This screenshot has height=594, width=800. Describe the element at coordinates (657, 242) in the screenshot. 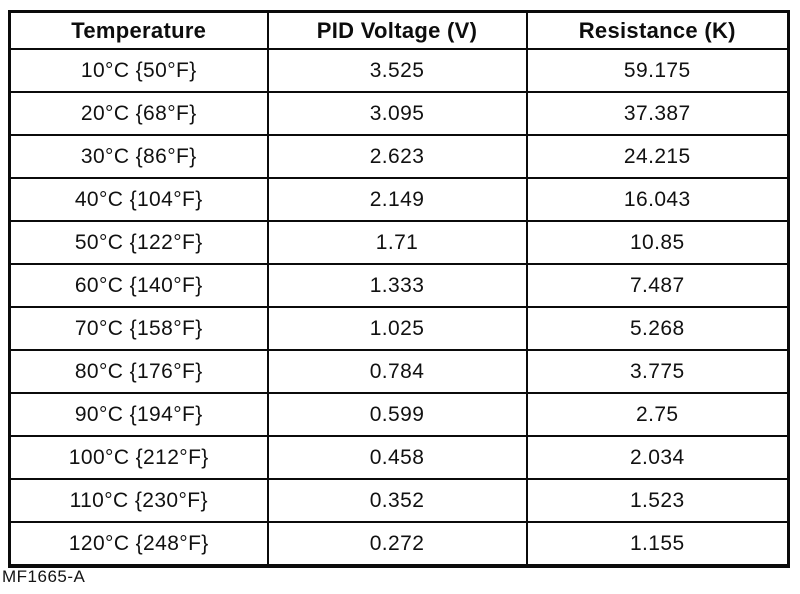

I see `cell-resistance: 10.85` at that location.